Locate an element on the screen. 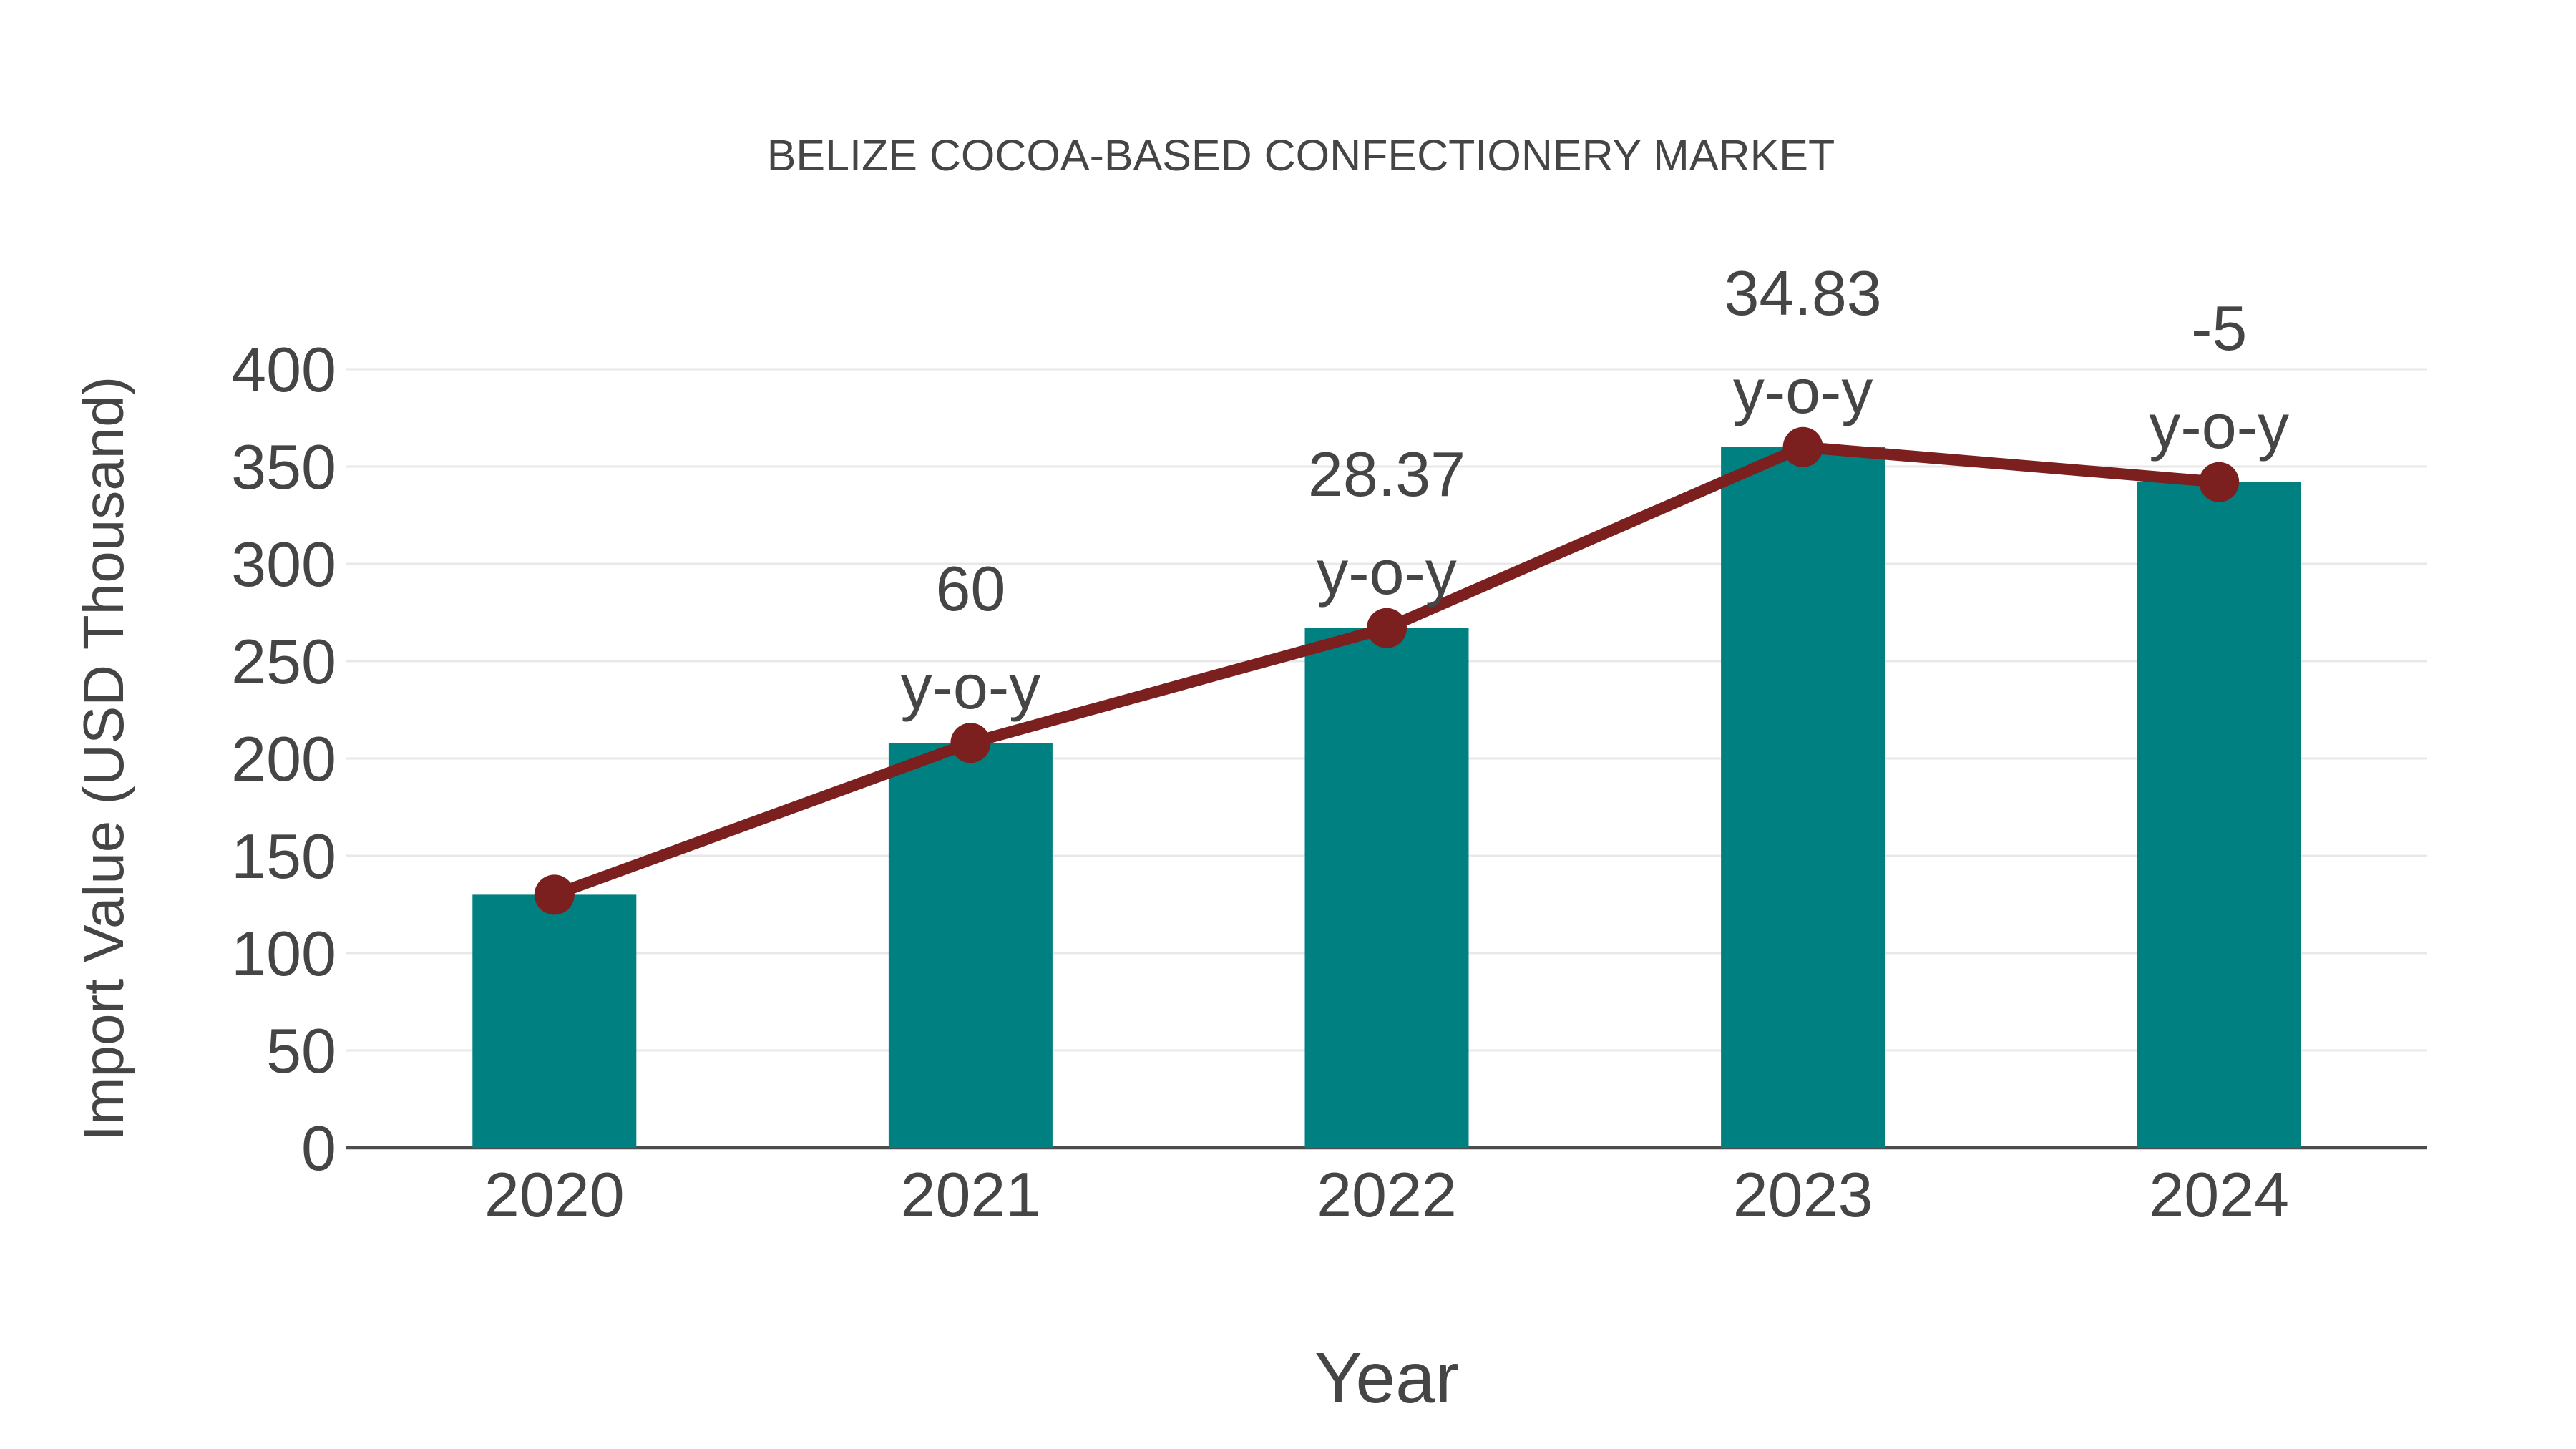 The width and height of the screenshot is (2576, 1449). x-axis-label: Year is located at coordinates (1386, 1378).